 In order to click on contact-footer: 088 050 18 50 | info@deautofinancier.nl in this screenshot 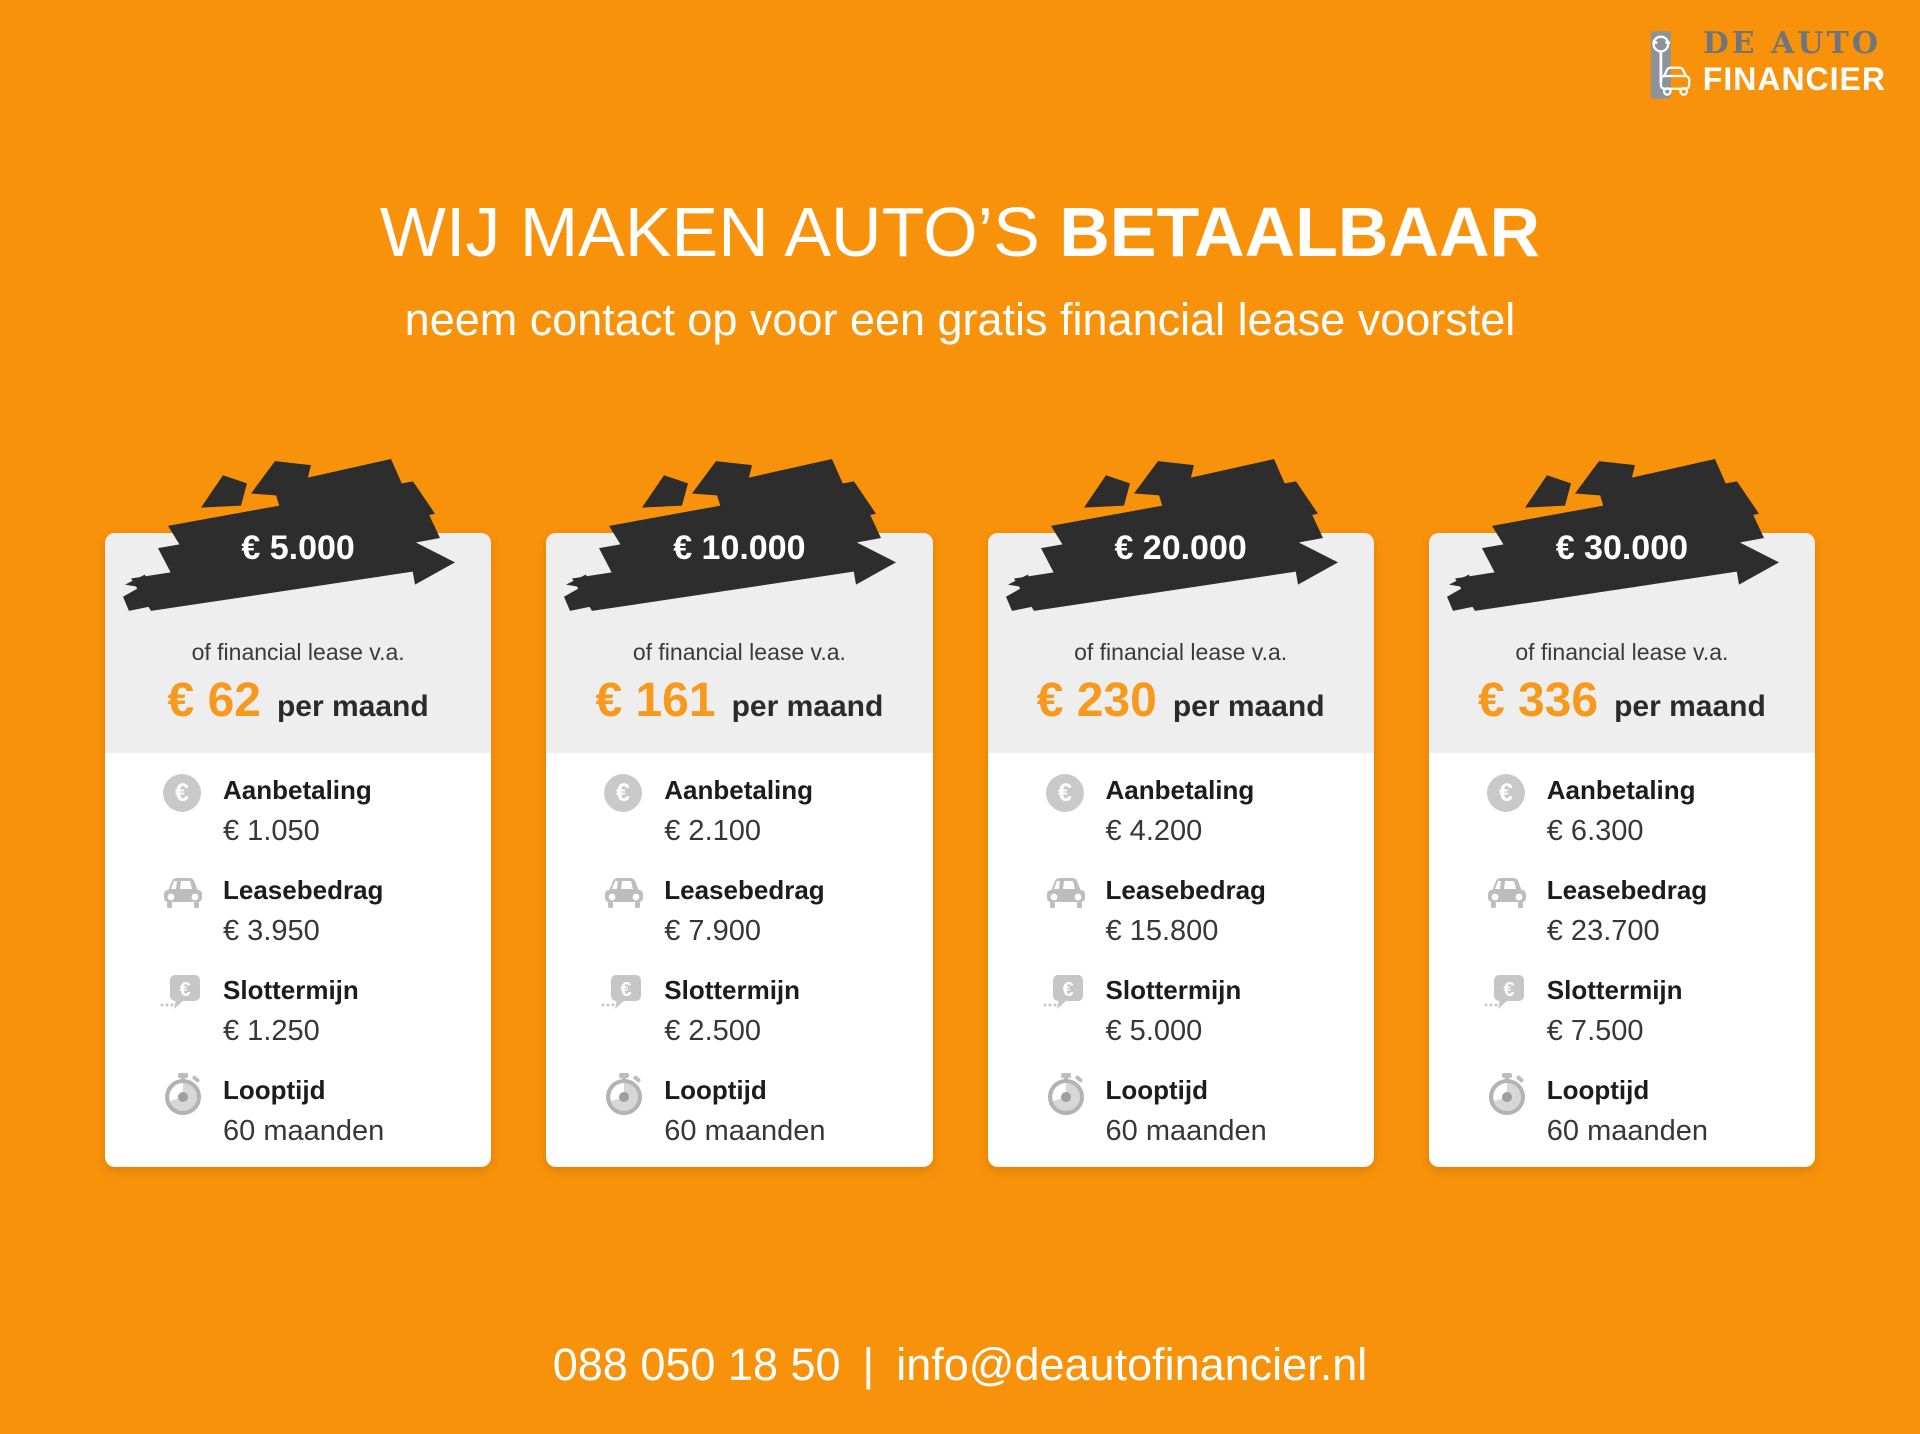, I will do `click(960, 1365)`.